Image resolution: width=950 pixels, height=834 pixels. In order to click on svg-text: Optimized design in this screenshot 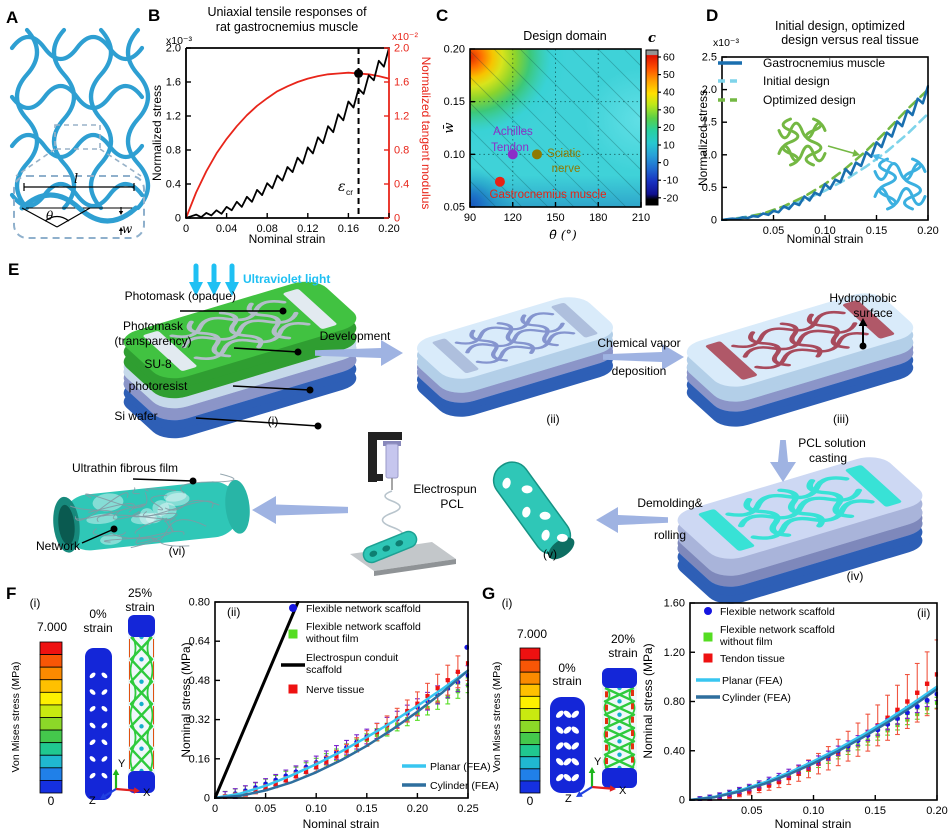, I will do `click(809, 100)`.